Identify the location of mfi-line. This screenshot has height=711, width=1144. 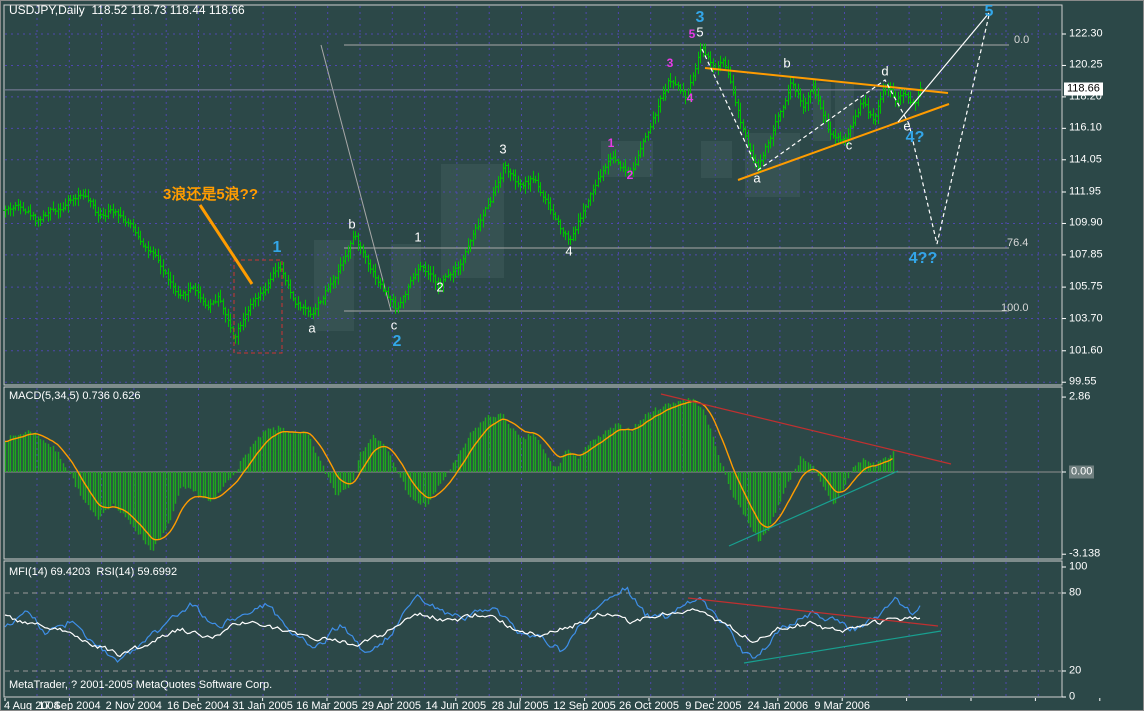
(462, 624).